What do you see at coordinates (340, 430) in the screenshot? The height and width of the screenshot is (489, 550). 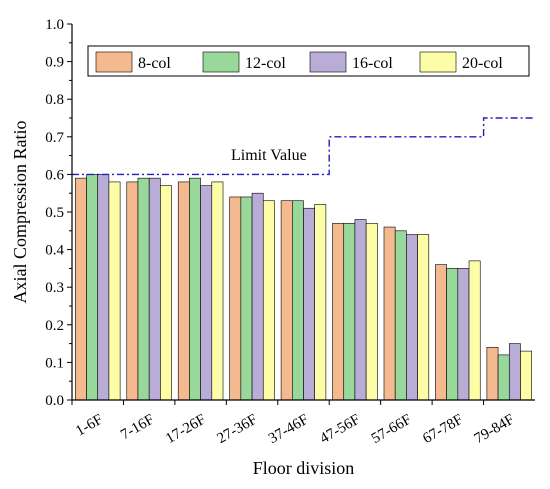 I see `x-tick-label: 47-56F` at bounding box center [340, 430].